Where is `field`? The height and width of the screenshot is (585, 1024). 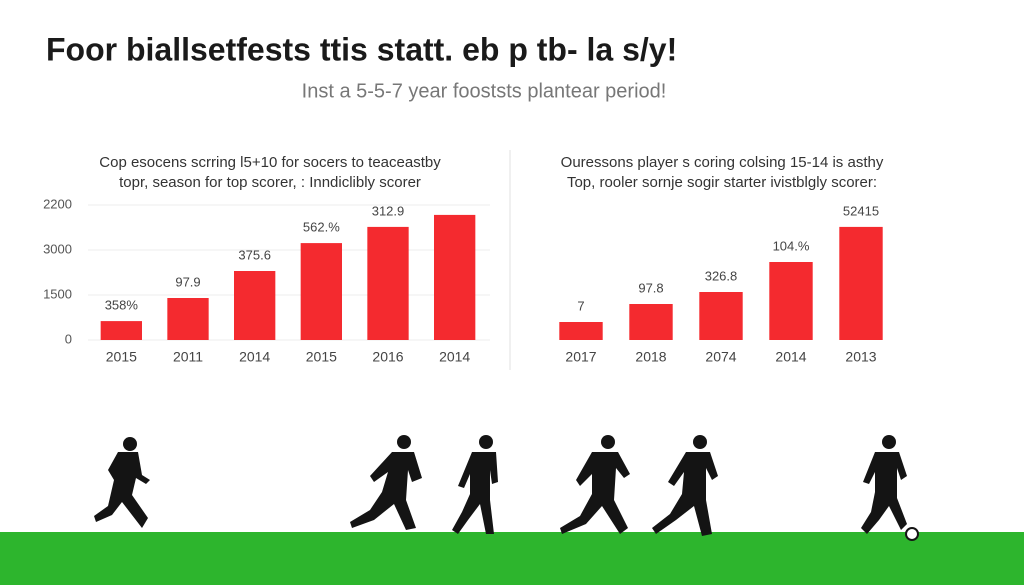
field is located at coordinates (512, 558).